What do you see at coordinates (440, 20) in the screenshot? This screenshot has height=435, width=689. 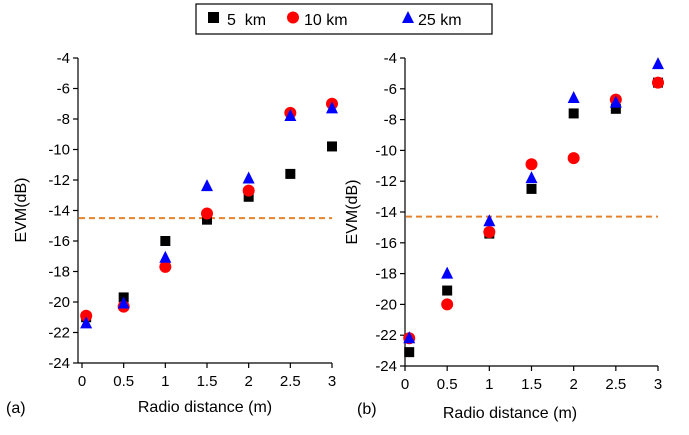 I see `legend-label-25km: 25 km` at bounding box center [440, 20].